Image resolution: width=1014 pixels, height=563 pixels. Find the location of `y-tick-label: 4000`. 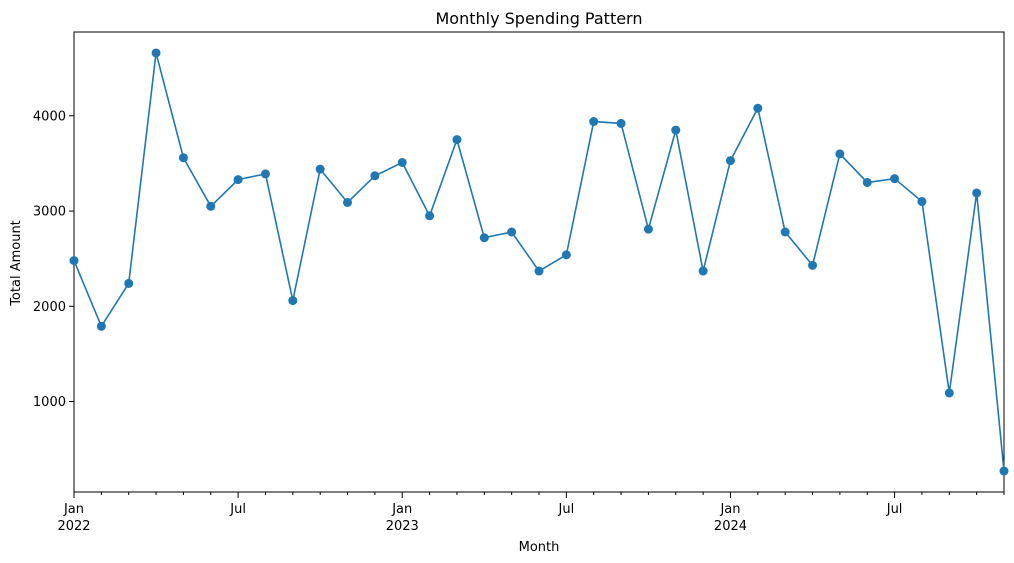

y-tick-label: 4000 is located at coordinates (49, 116).